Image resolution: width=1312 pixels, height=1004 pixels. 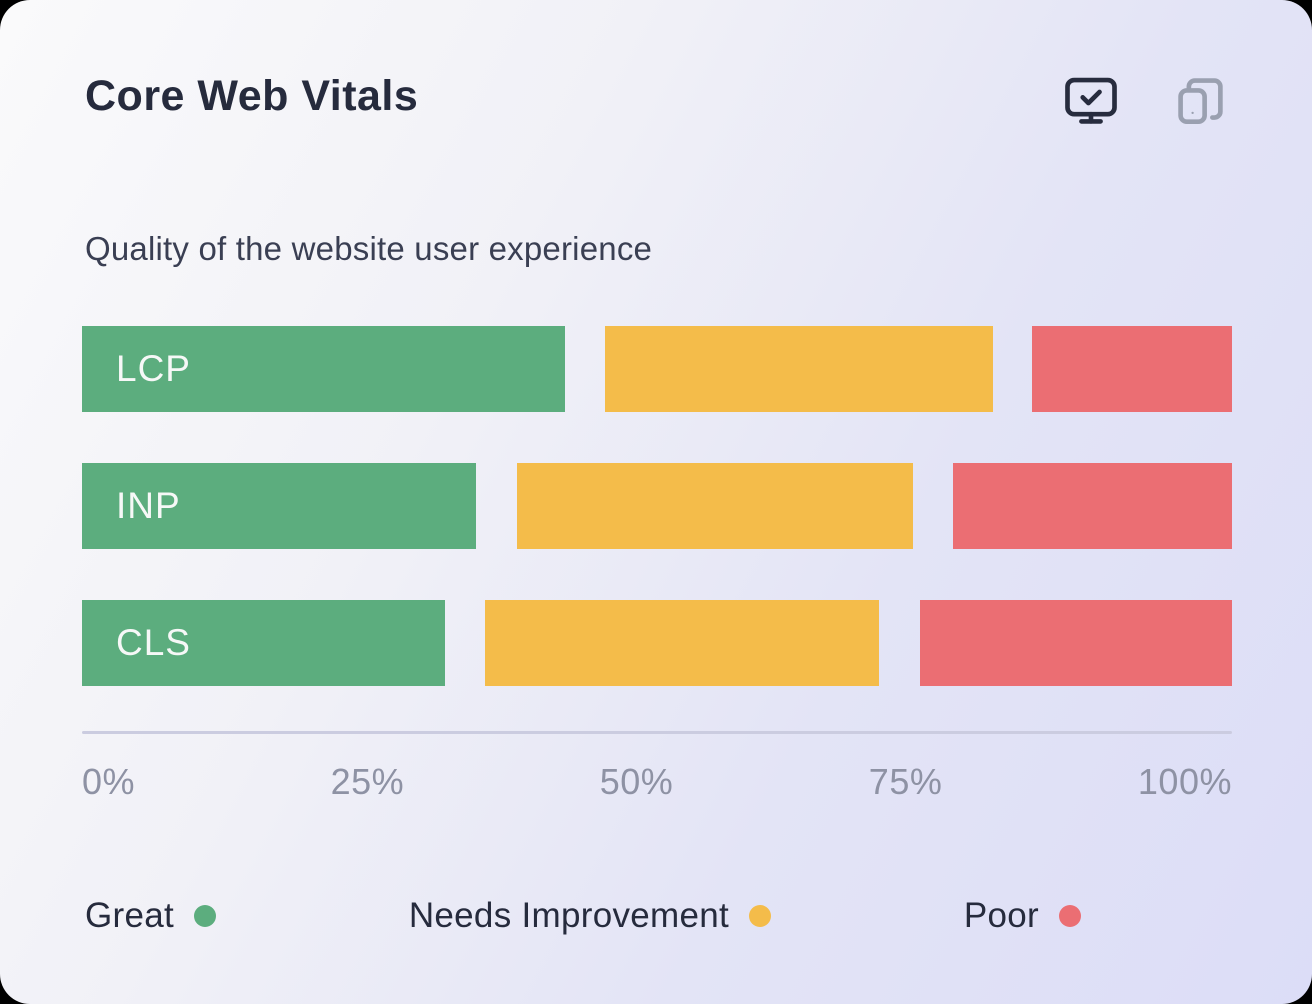 What do you see at coordinates (1076, 643) in the screenshot?
I see `cls-poor-segment` at bounding box center [1076, 643].